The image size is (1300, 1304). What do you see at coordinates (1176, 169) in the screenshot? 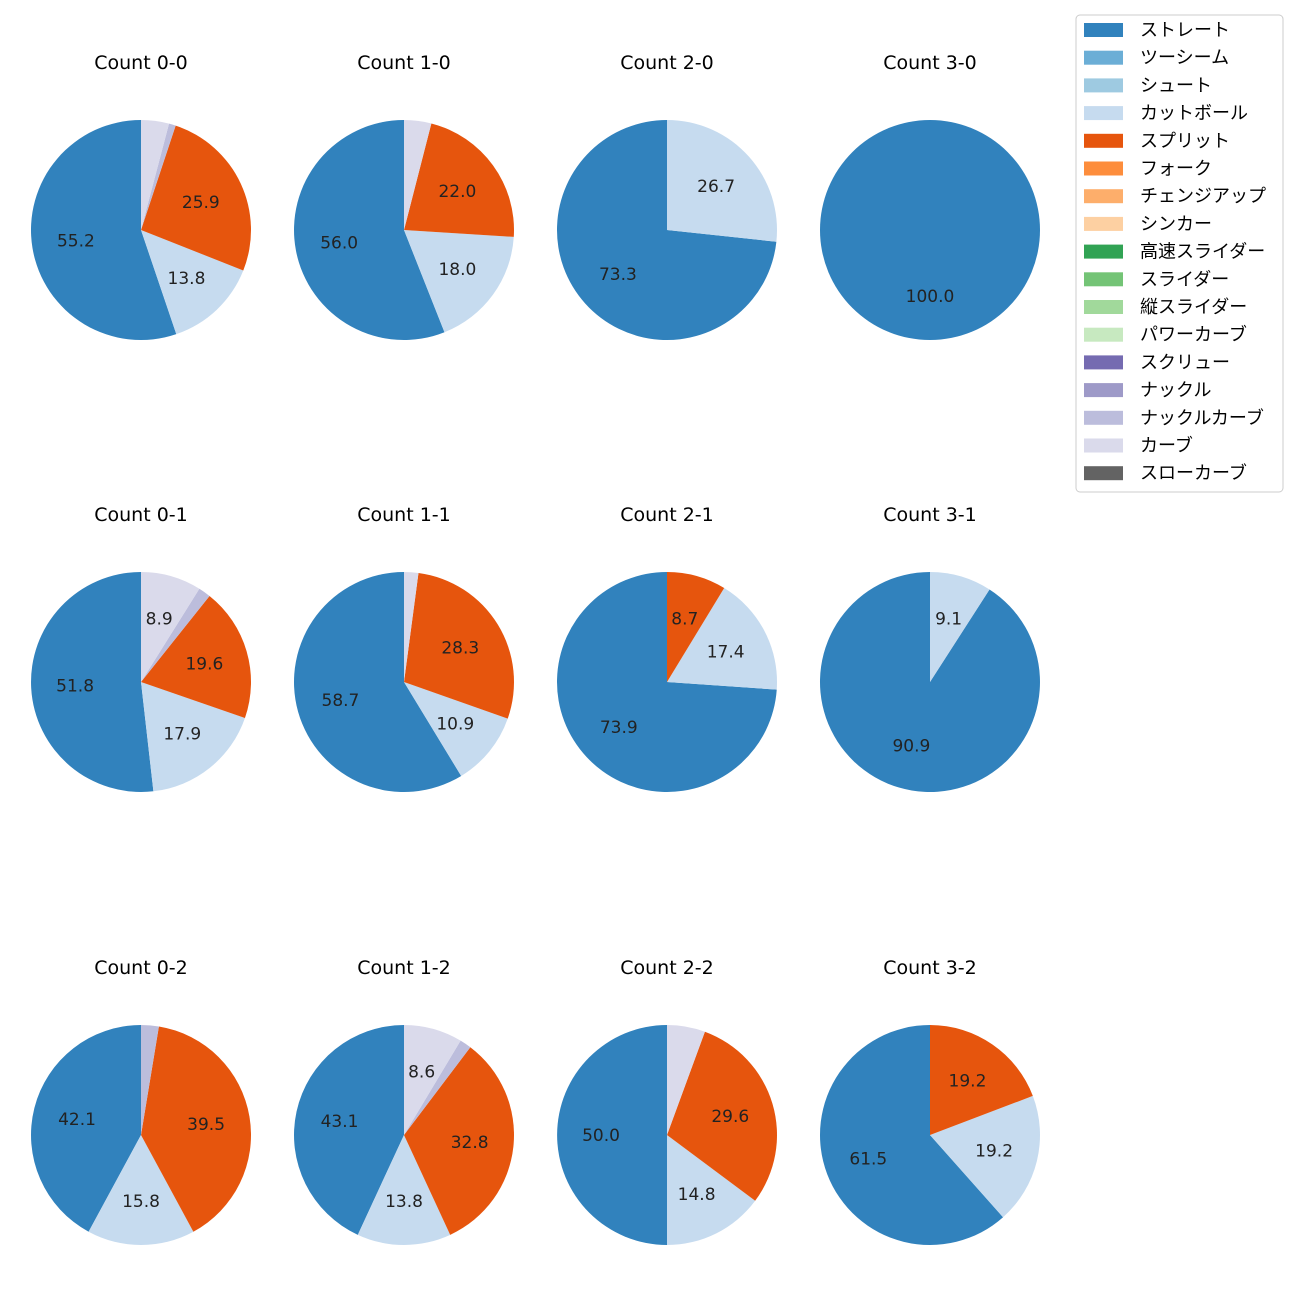
I see `legend-label: フォーク` at bounding box center [1176, 169].